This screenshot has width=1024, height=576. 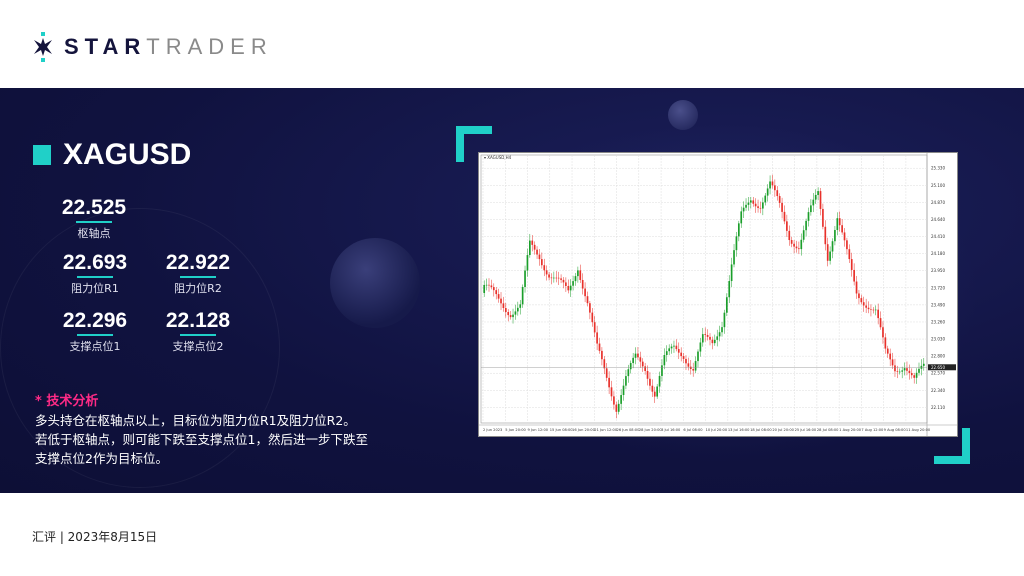 I want to click on s2-value: 22.128, so click(x=198, y=320).